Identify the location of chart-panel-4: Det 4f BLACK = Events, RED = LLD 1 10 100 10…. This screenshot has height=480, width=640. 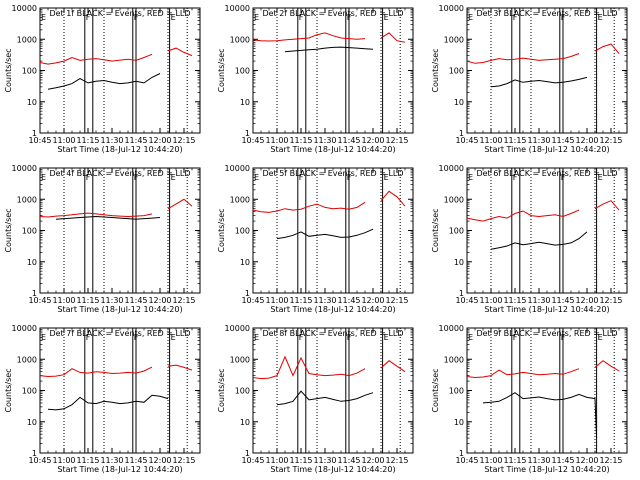
(102, 239).